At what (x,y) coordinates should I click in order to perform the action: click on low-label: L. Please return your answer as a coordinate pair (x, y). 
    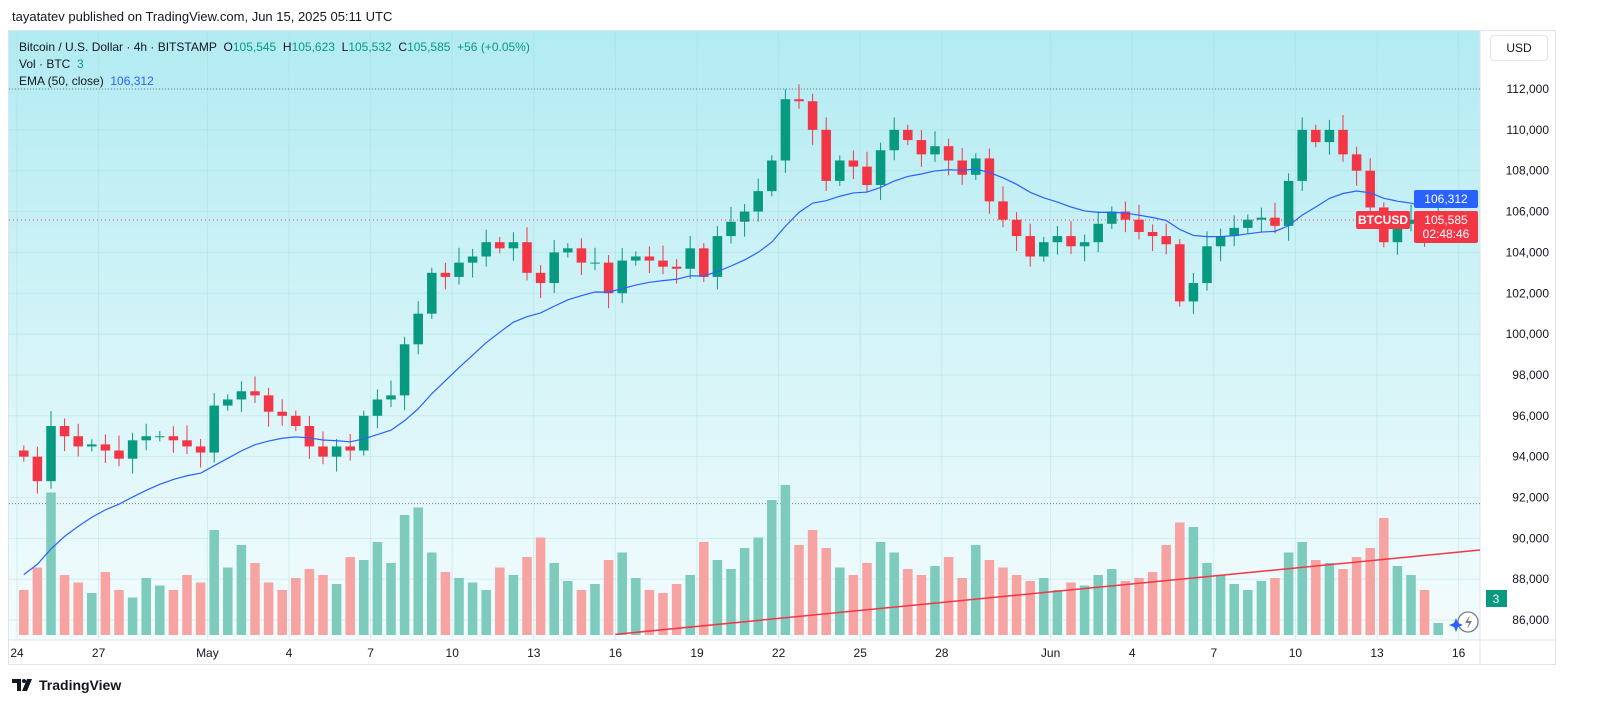
    Looking at the image, I should click on (345, 47).